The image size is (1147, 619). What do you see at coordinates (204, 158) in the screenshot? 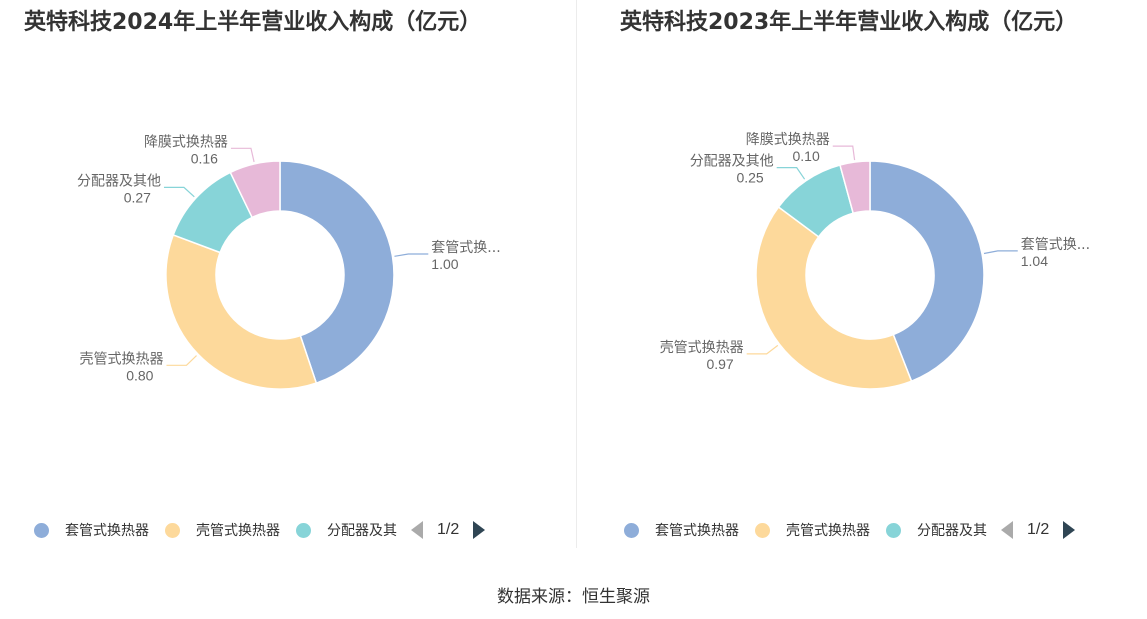
I see `slice-value-label: 0.16` at bounding box center [204, 158].